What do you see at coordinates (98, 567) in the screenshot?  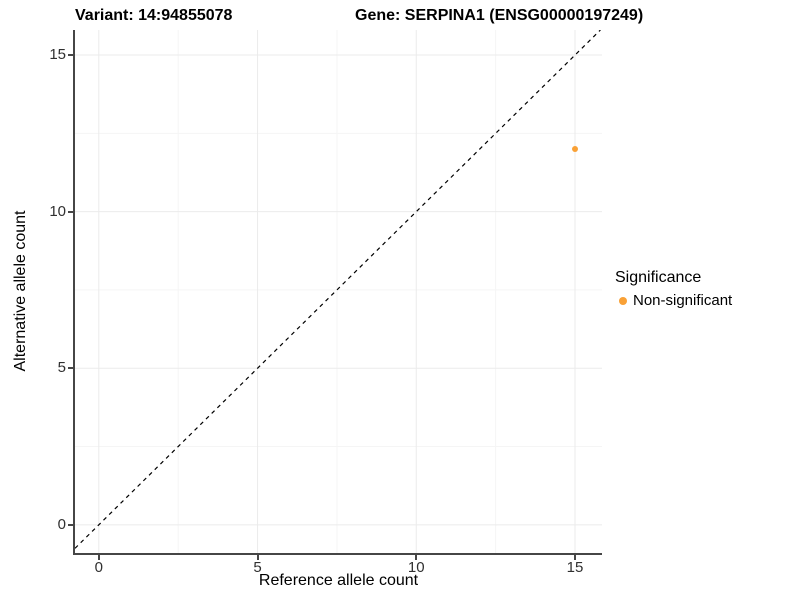 I see `x-tick-label: 0` at bounding box center [98, 567].